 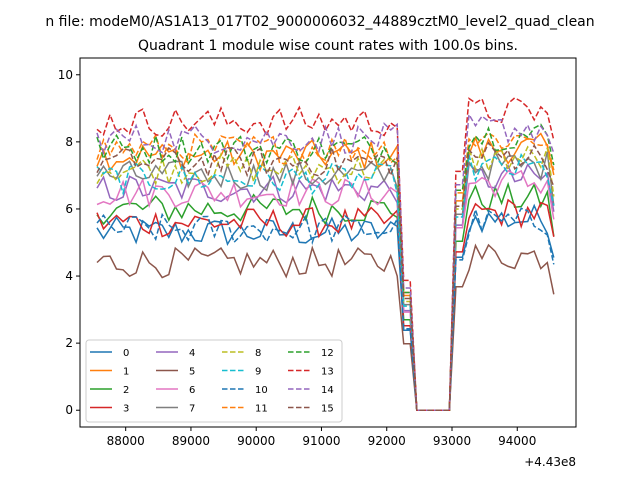 I want to click on legend-label-9: 9, so click(x=258, y=372).